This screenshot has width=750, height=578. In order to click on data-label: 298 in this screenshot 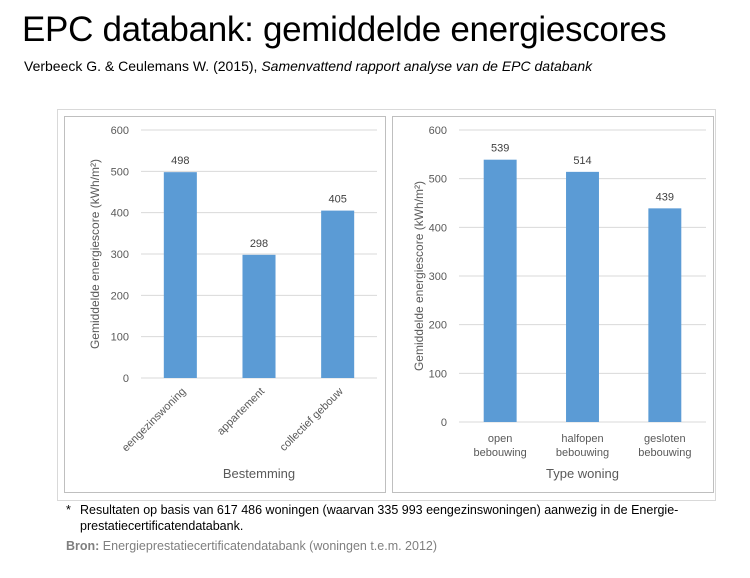, I will do `click(259, 244)`.